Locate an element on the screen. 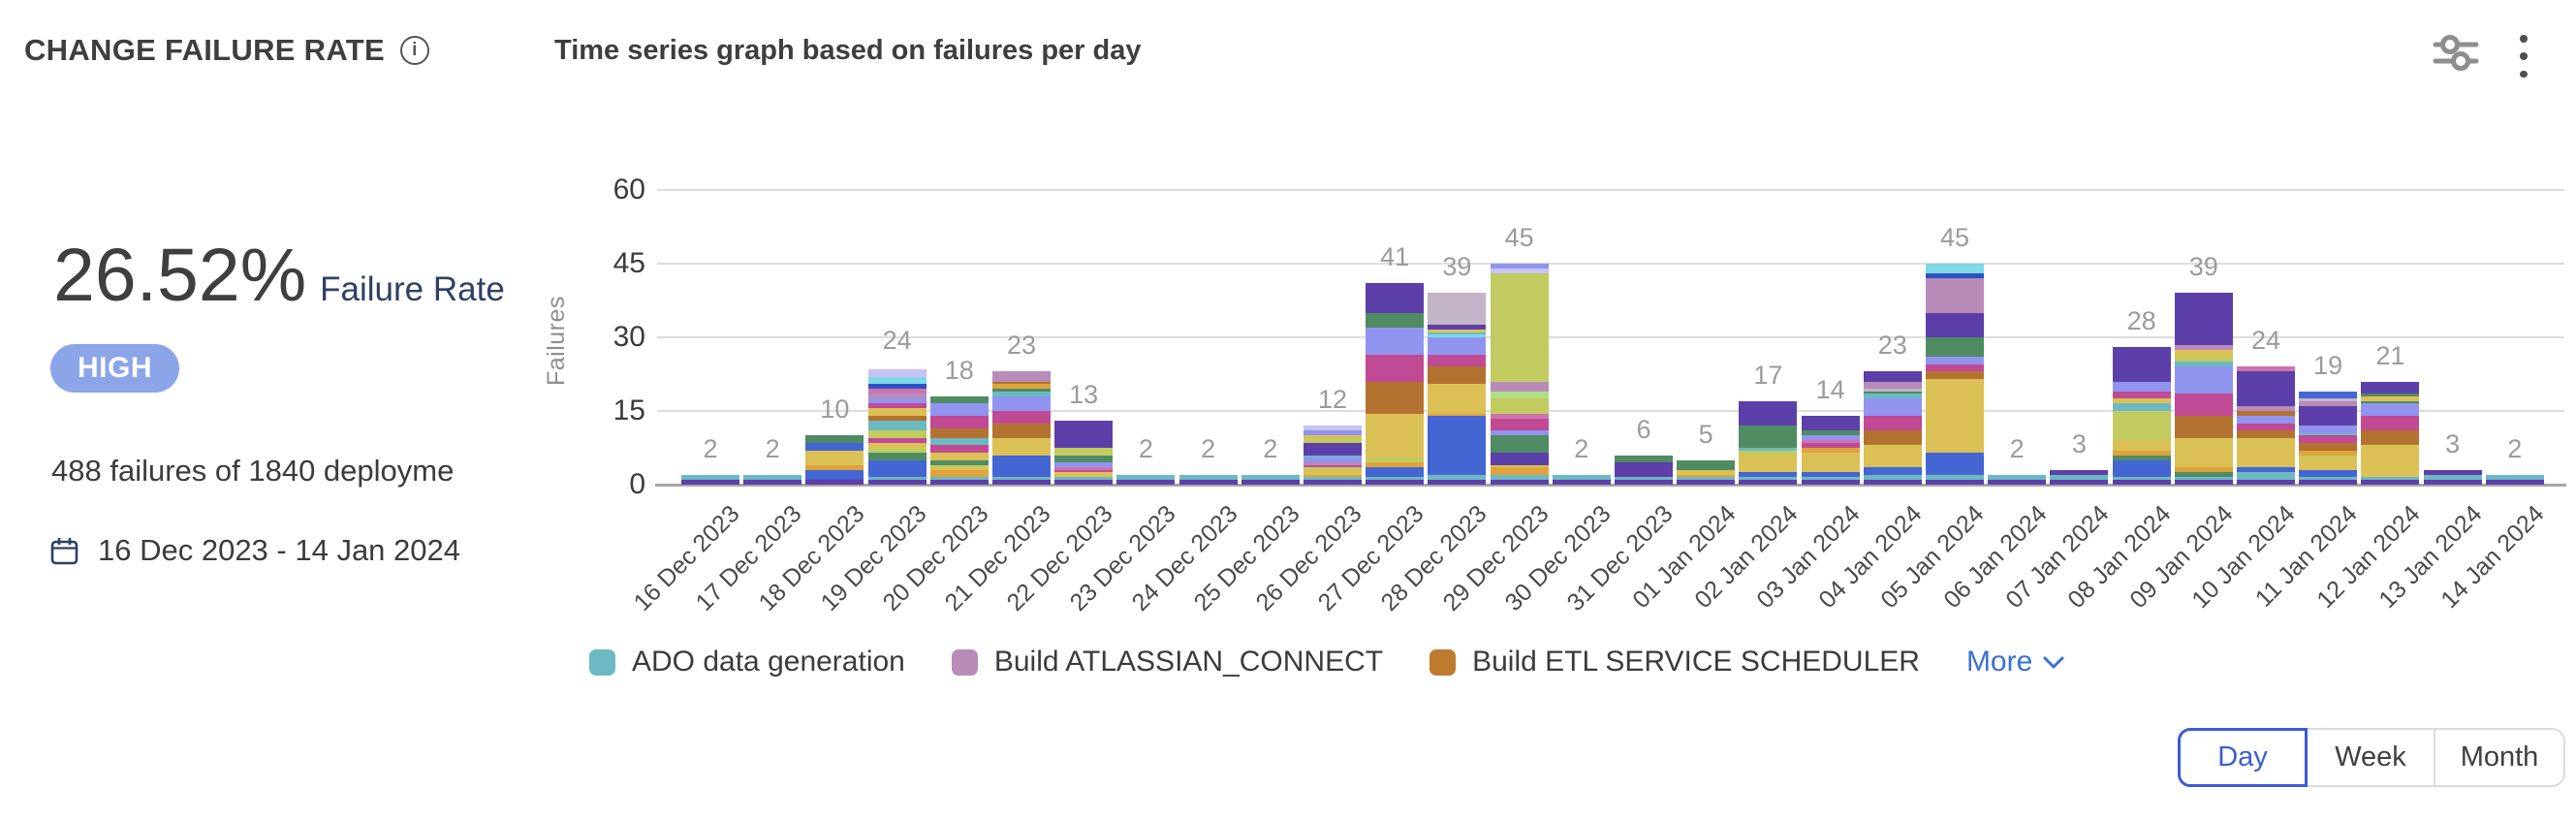 The width and height of the screenshot is (2576, 820). bar-value-label: 21 is located at coordinates (2390, 355).